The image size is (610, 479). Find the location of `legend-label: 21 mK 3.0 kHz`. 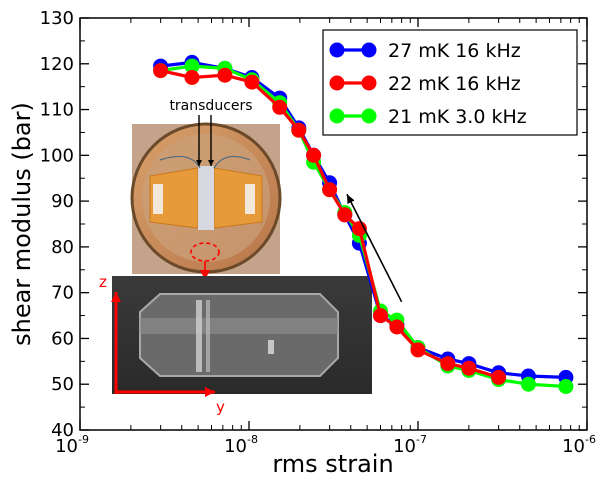

legend-label: 21 mK 3.0 kHz is located at coordinates (457, 117).